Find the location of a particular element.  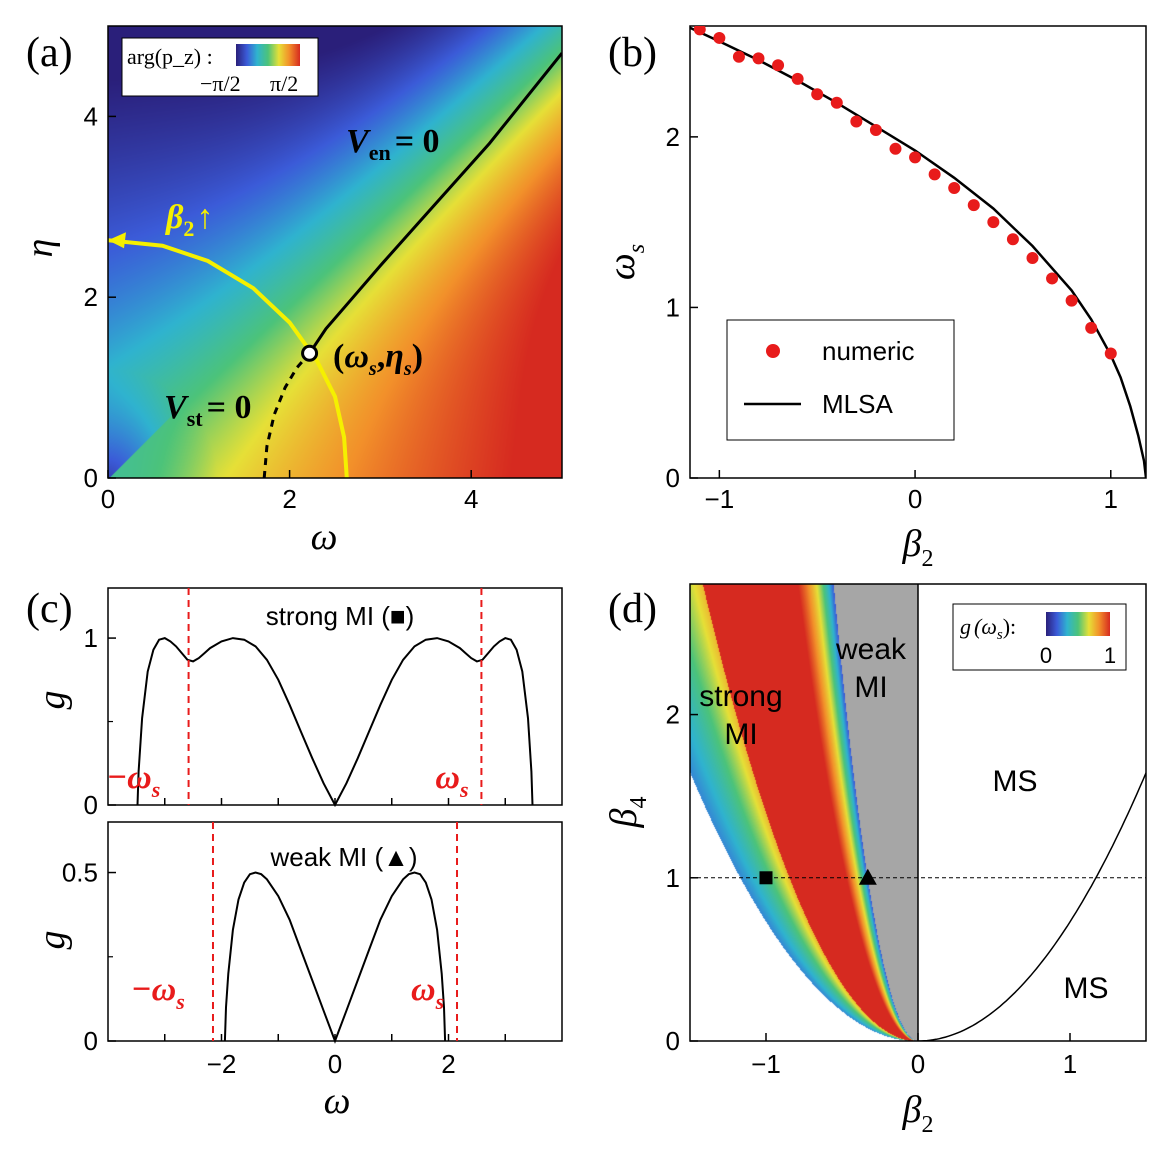

y-tick-label-b: 2 is located at coordinates (673, 137).